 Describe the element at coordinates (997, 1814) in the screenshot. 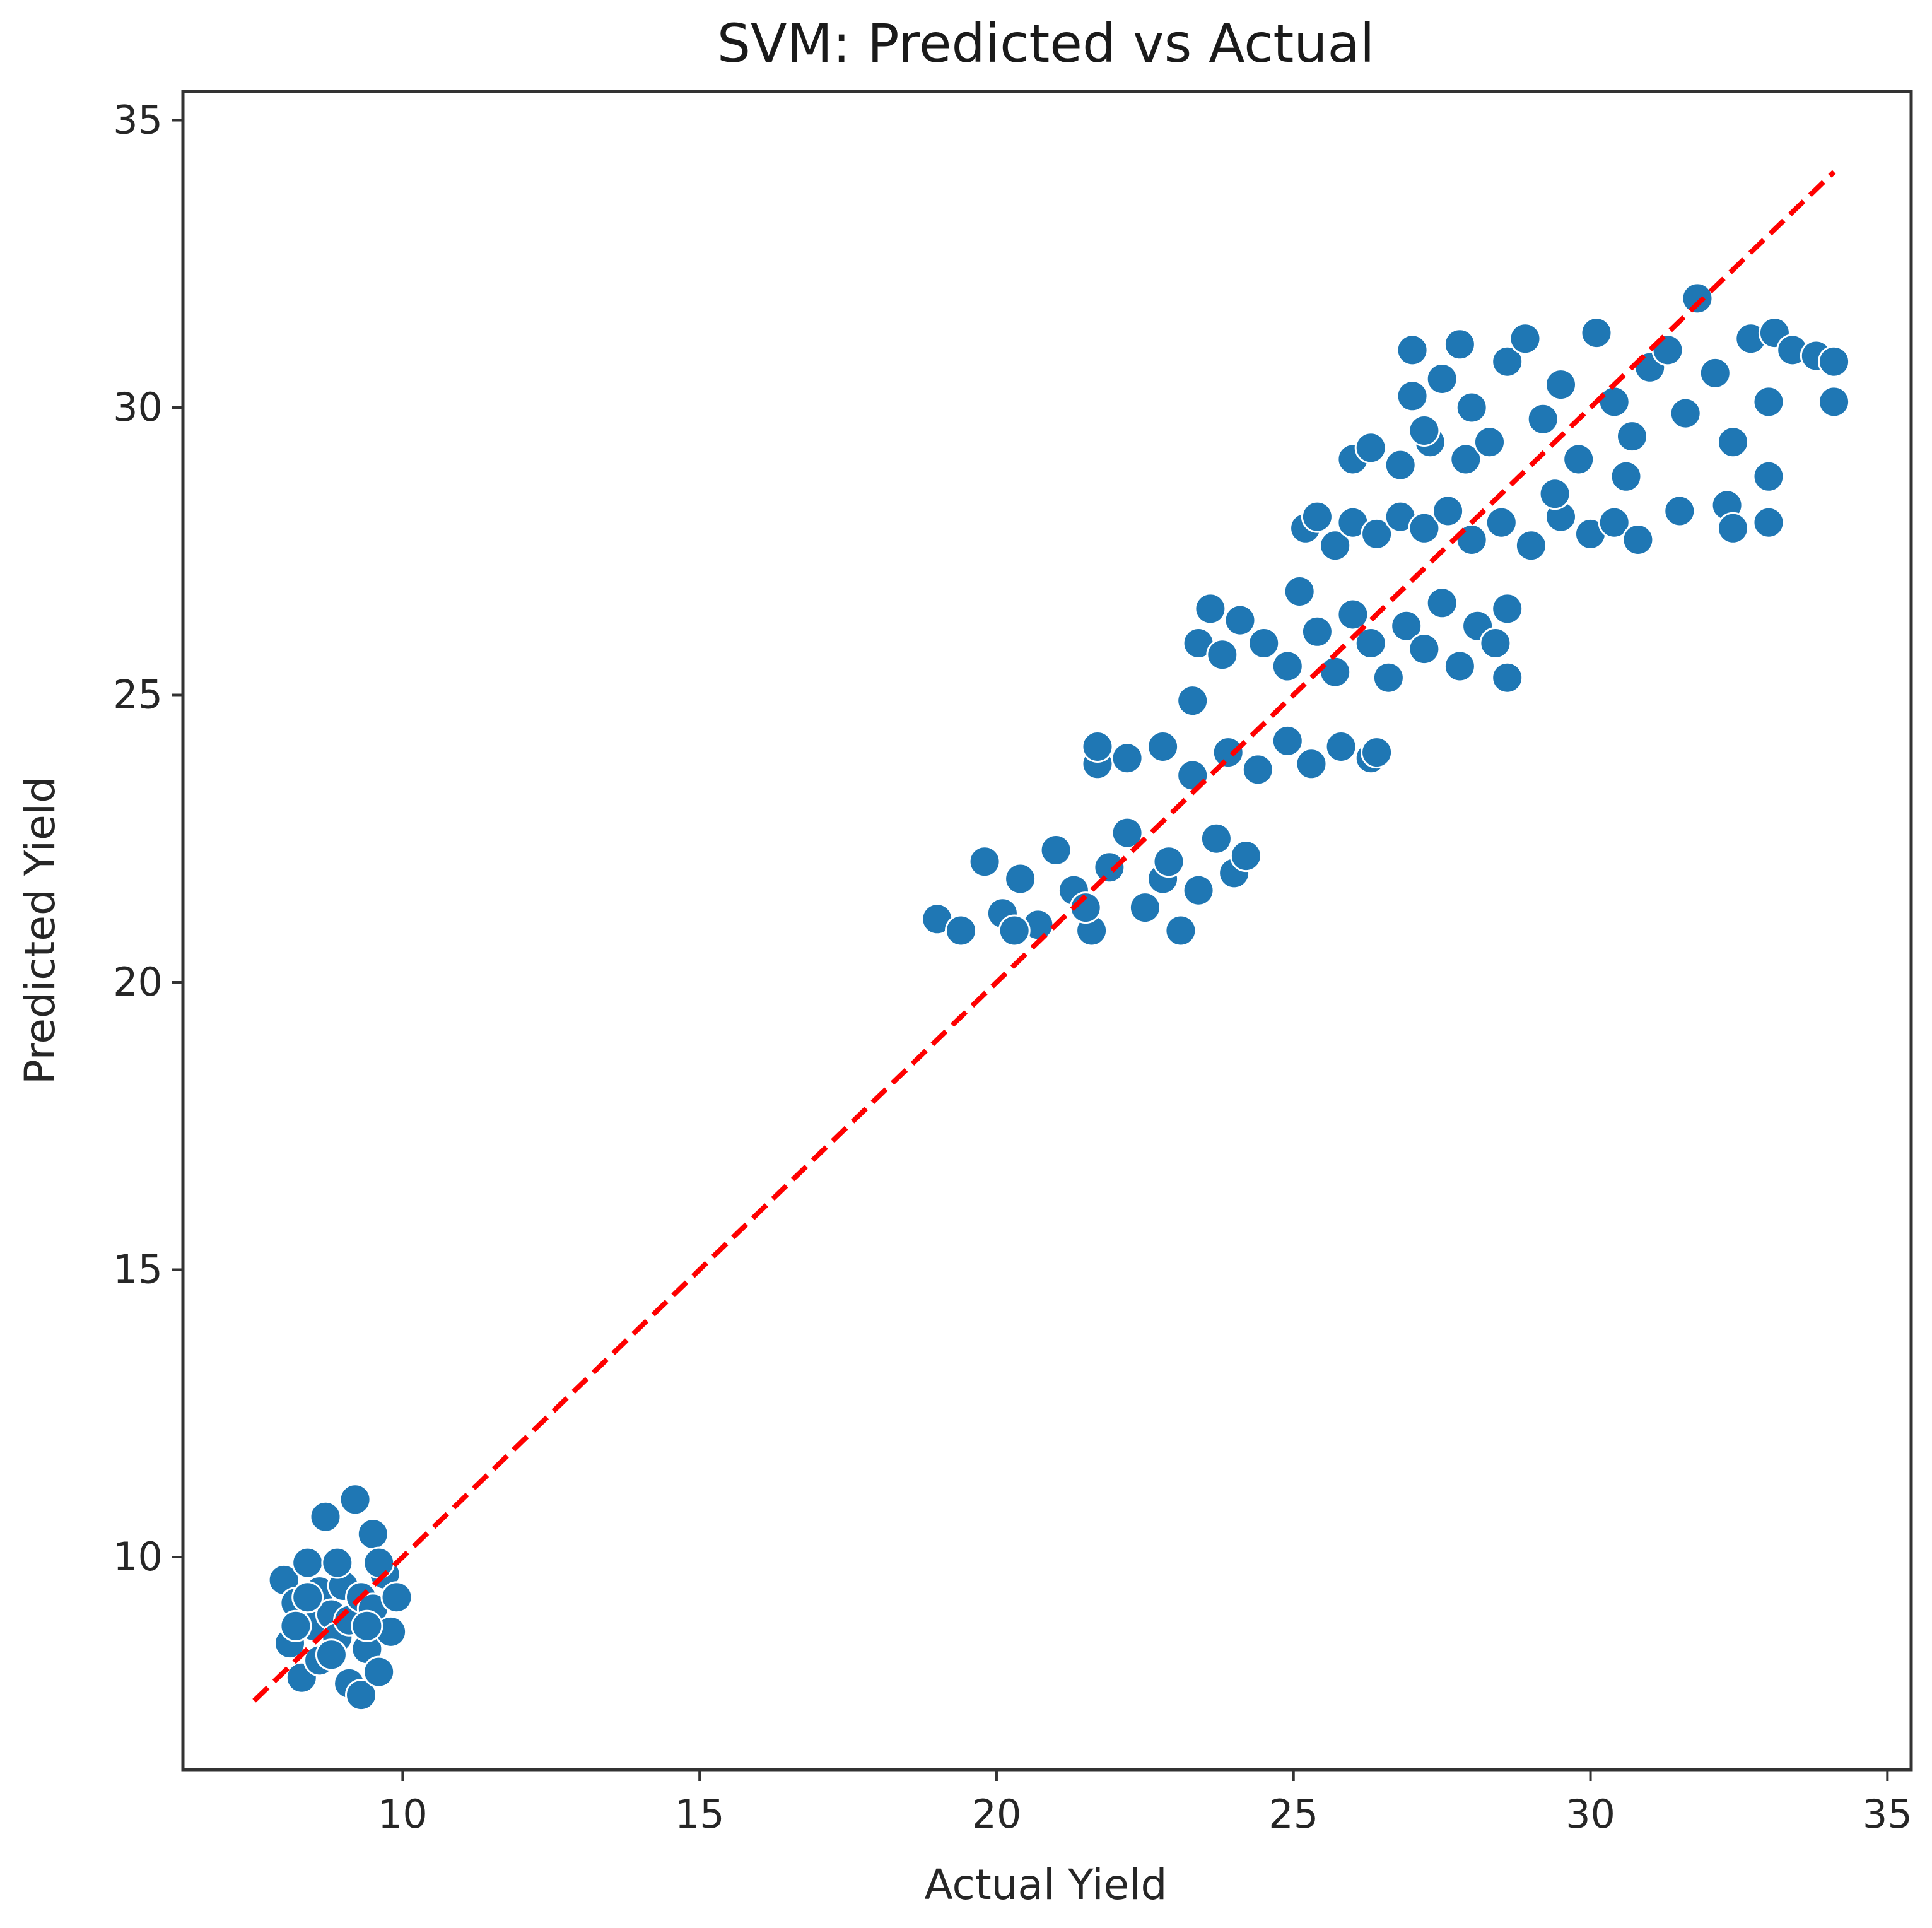

I see `x-tick-label: 20` at that location.